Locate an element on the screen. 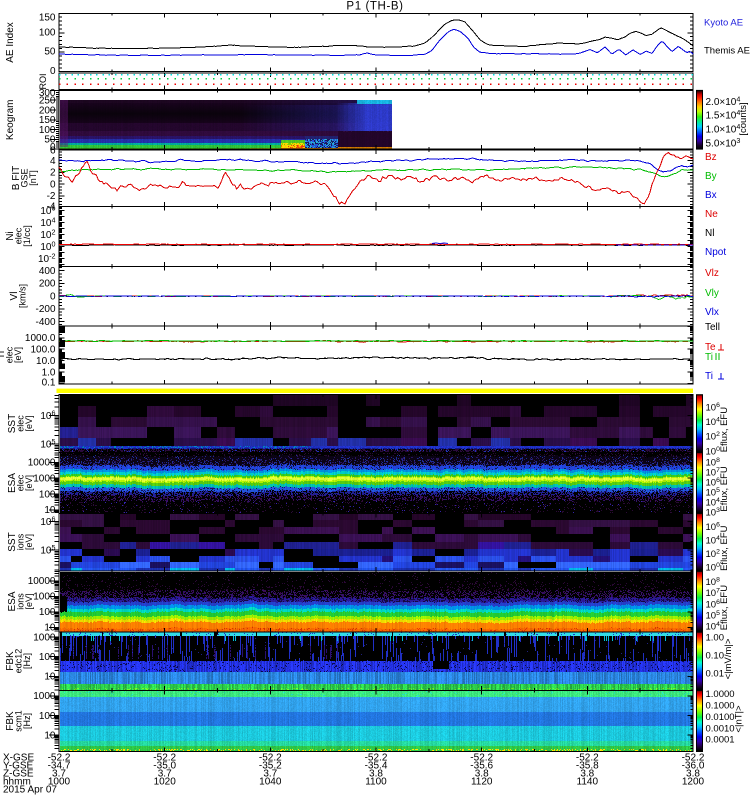  svg-text: Bx is located at coordinates (711, 195).